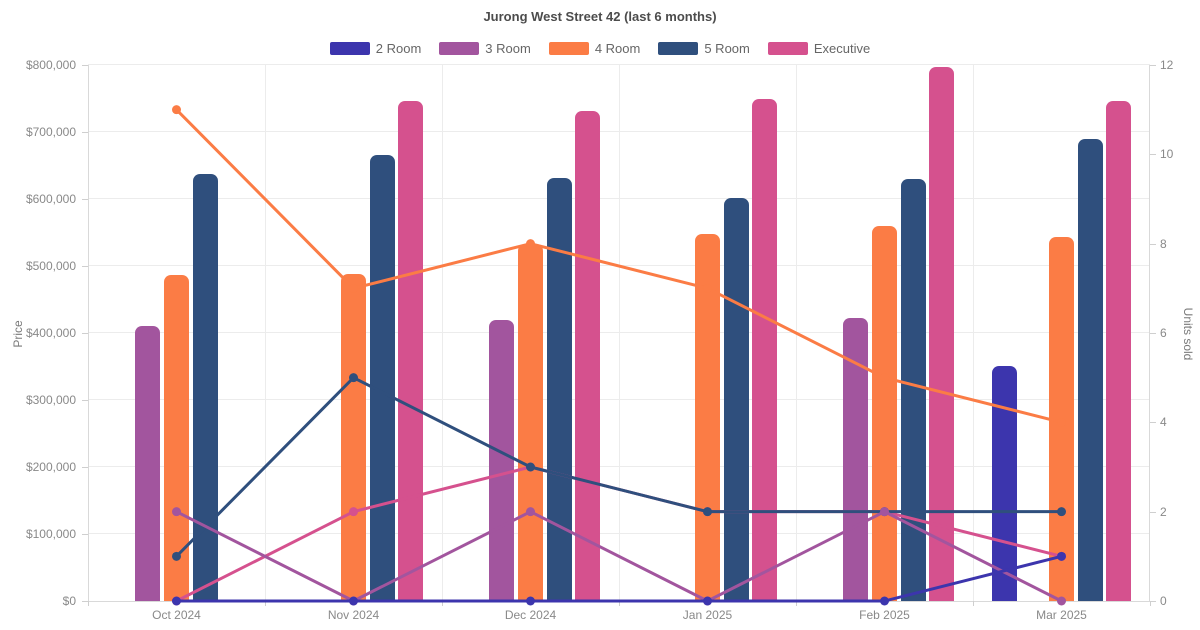 This screenshot has height=630, width=1200. Describe the element at coordinates (50, 266) in the screenshot. I see `price-tick-label: $500,000` at that location.